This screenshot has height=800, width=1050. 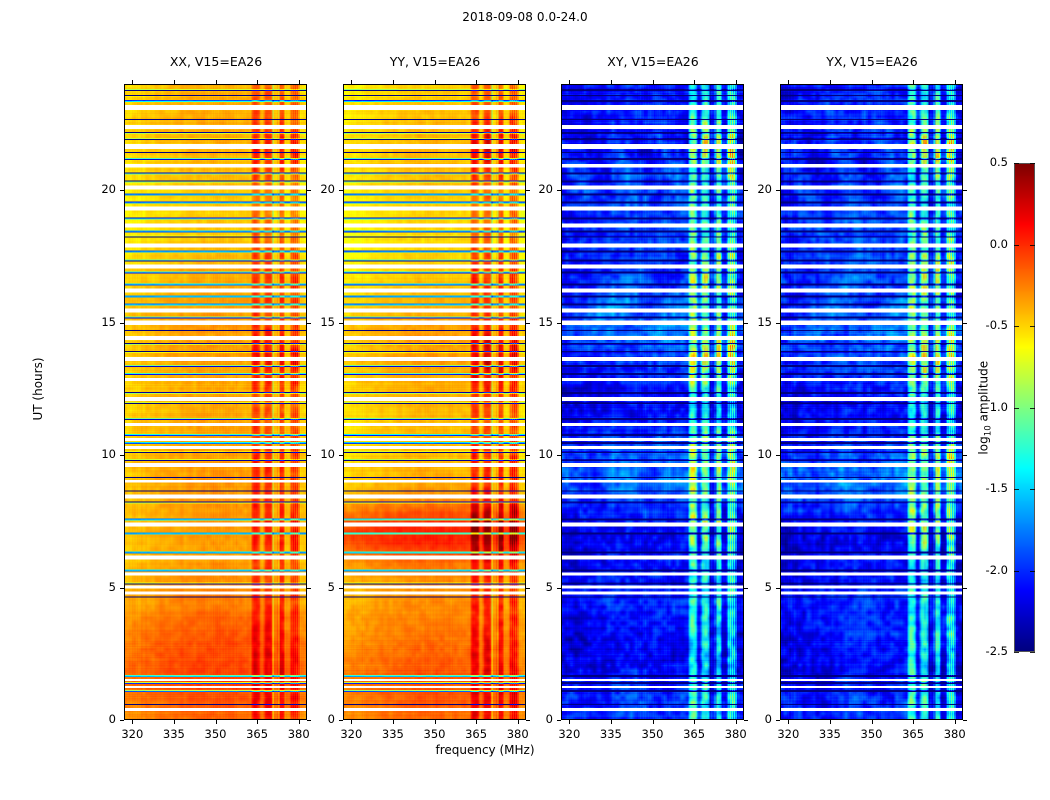 I want to click on spectrogram-image-xy, so click(x=652, y=402).